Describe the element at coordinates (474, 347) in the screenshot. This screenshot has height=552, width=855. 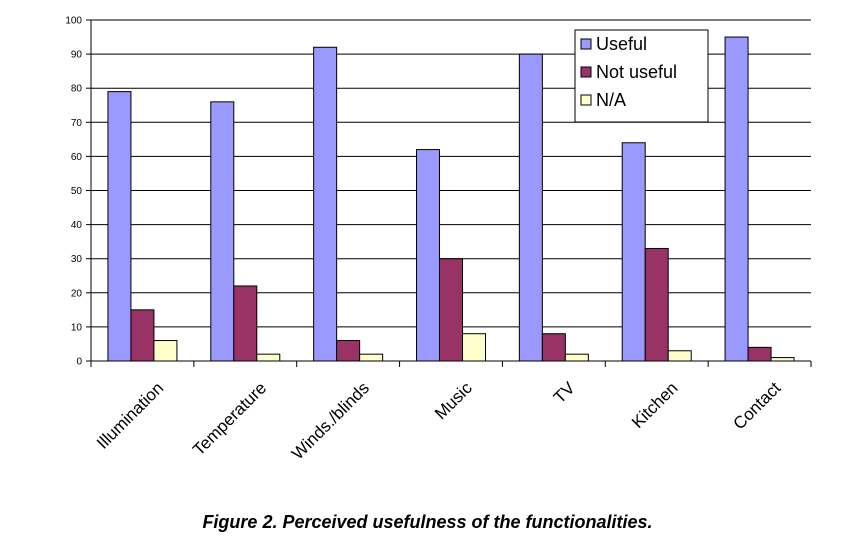
I see `bar-n-a-music` at that location.